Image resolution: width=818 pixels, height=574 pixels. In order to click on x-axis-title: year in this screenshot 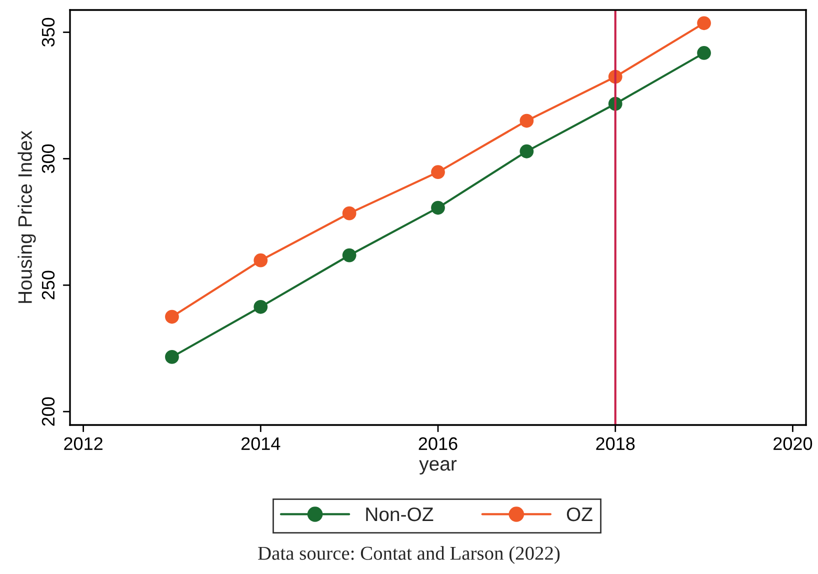, I will do `click(438, 467)`.